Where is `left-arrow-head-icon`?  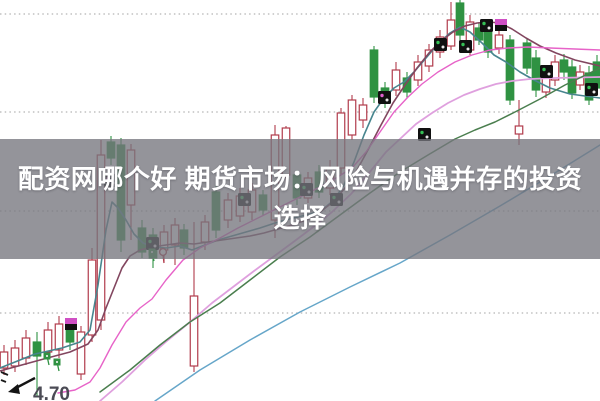 left-arrow-head-icon is located at coordinates (14, 389).